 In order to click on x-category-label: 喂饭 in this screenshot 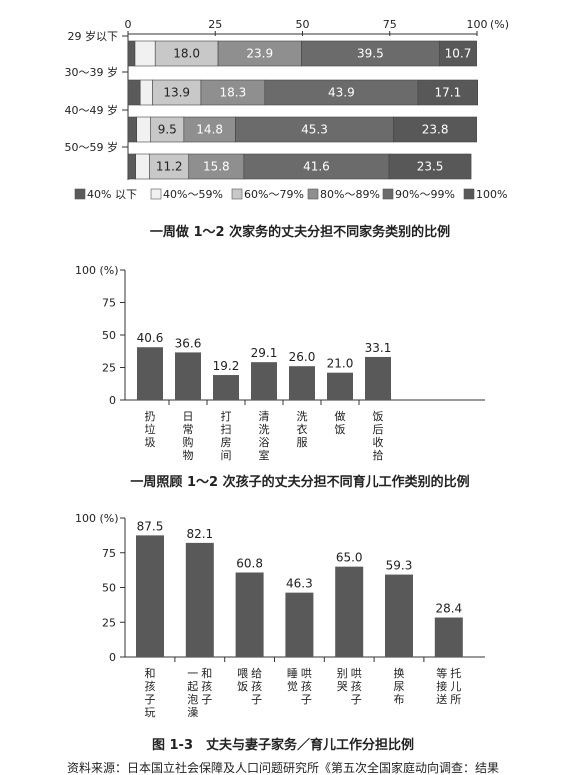, I will do `click(242, 680)`.